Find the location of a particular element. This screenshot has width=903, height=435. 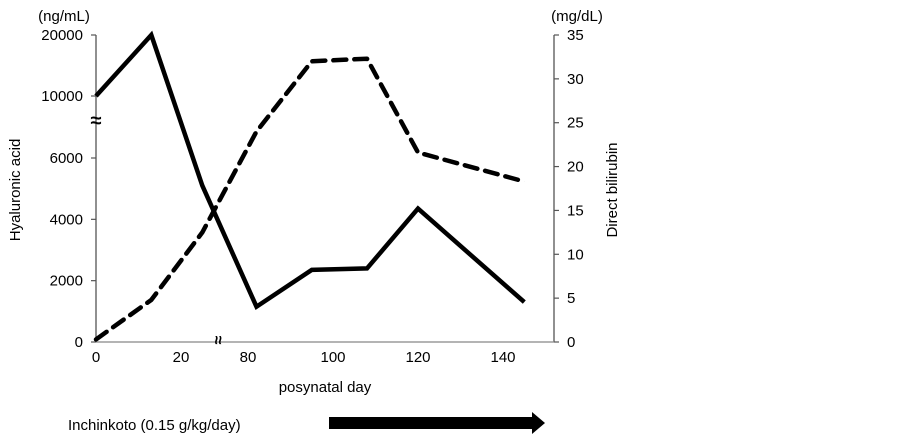

right-unit-label: (mg/dL) is located at coordinates (577, 16).